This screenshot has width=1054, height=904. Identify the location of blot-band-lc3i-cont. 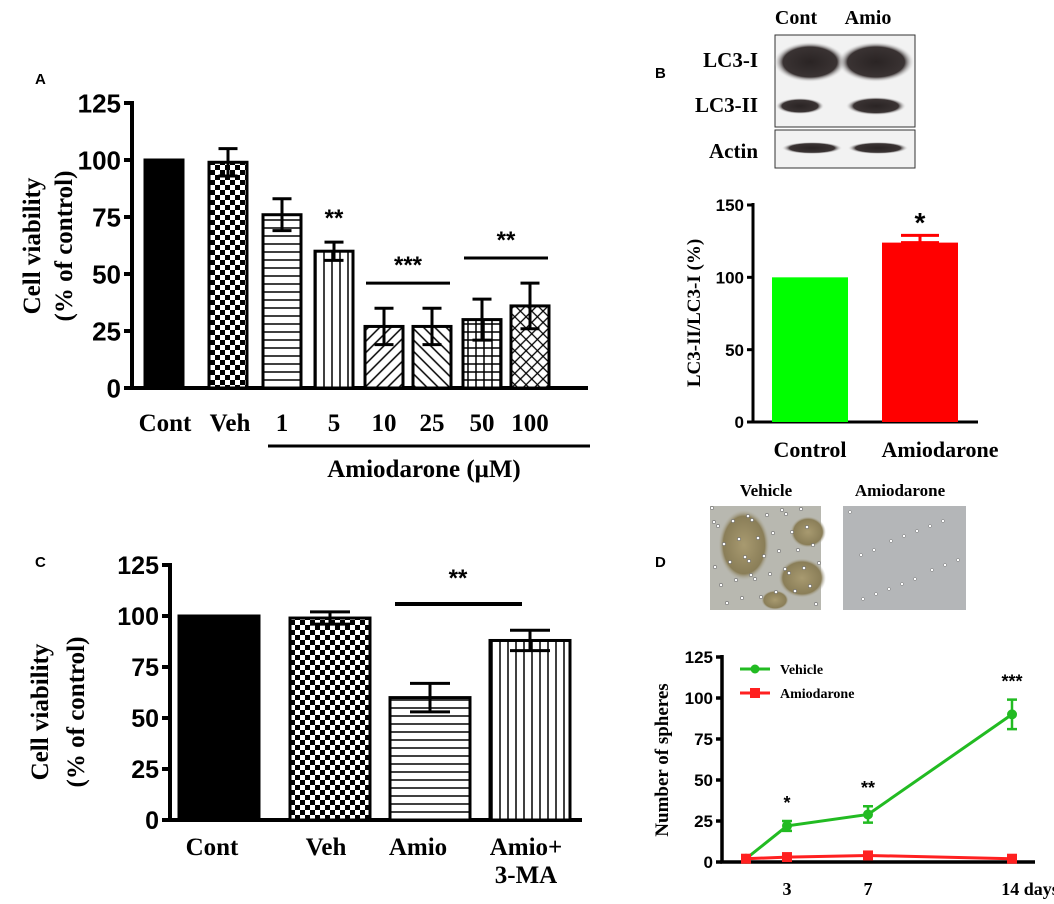
(810, 62).